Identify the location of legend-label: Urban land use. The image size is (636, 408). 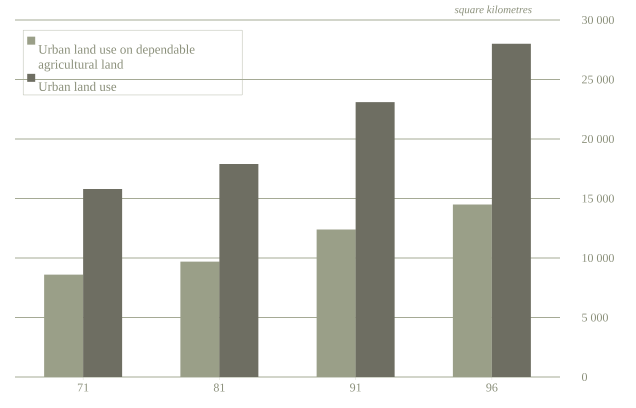
(77, 86).